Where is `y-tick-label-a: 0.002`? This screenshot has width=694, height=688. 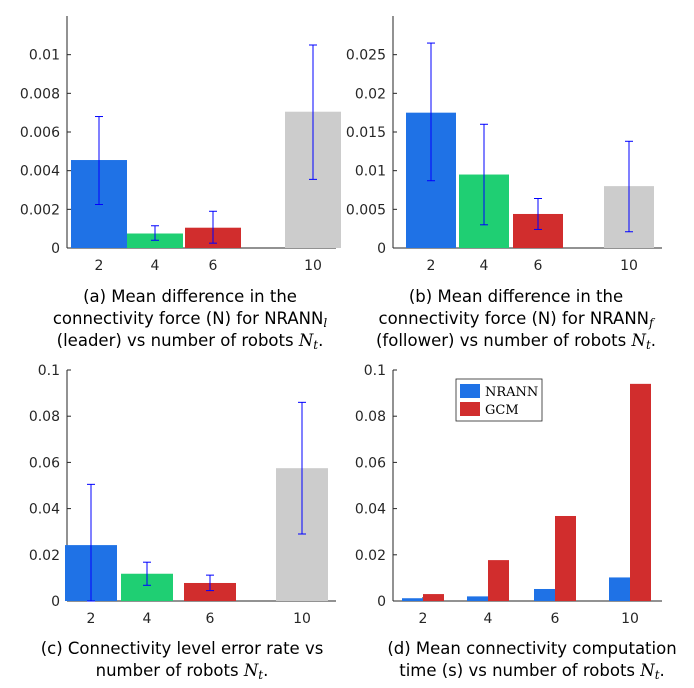
y-tick-label-a: 0.002 is located at coordinates (40, 210).